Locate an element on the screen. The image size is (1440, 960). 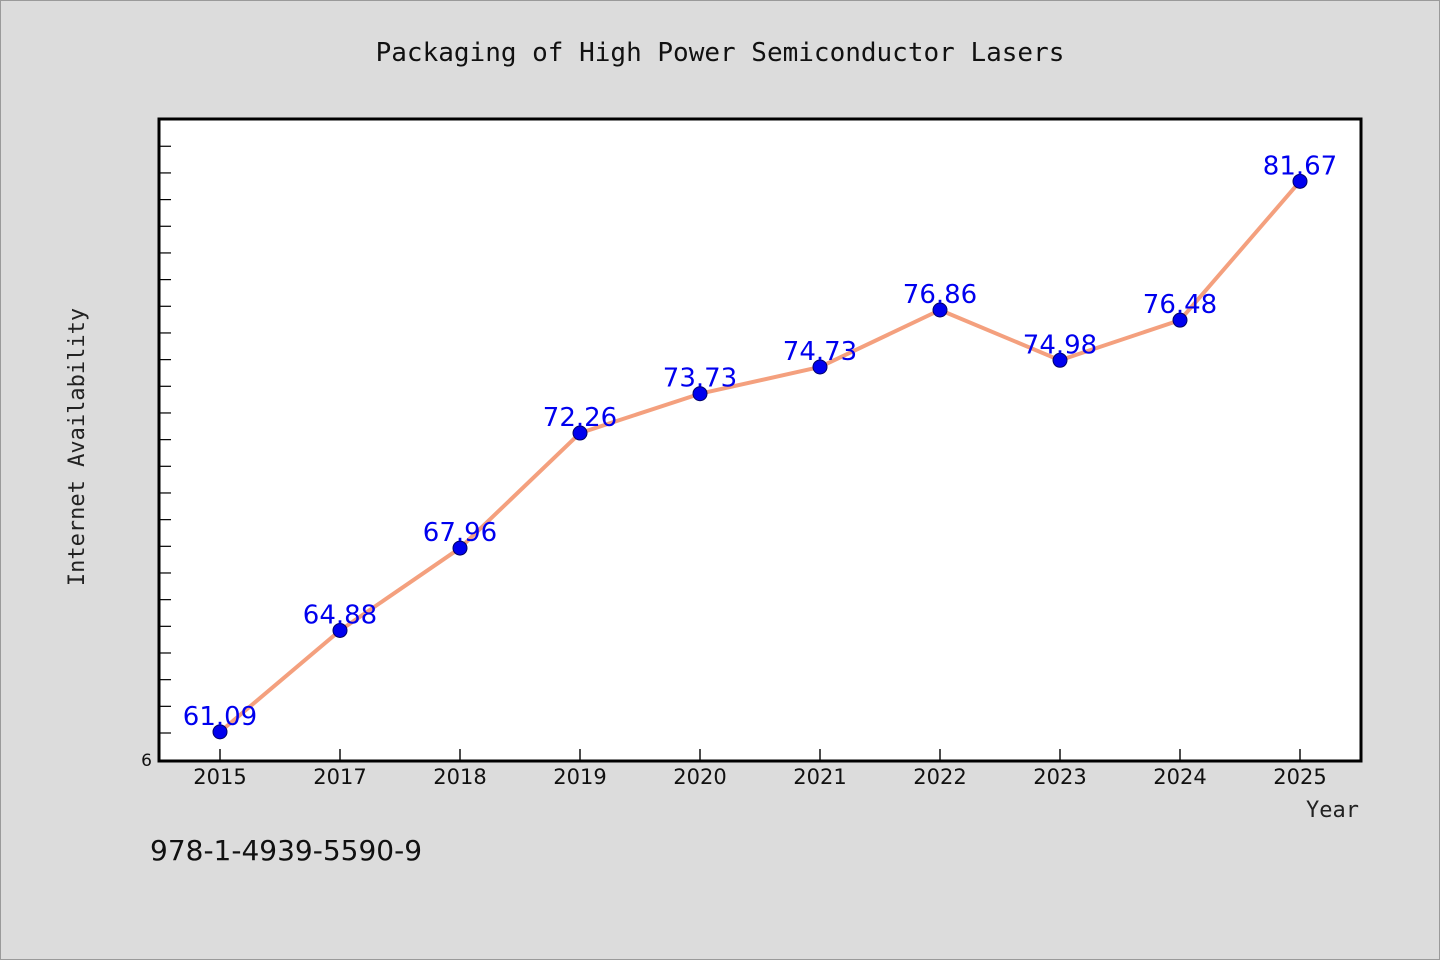
data-label: 73.73 is located at coordinates (700, 379).